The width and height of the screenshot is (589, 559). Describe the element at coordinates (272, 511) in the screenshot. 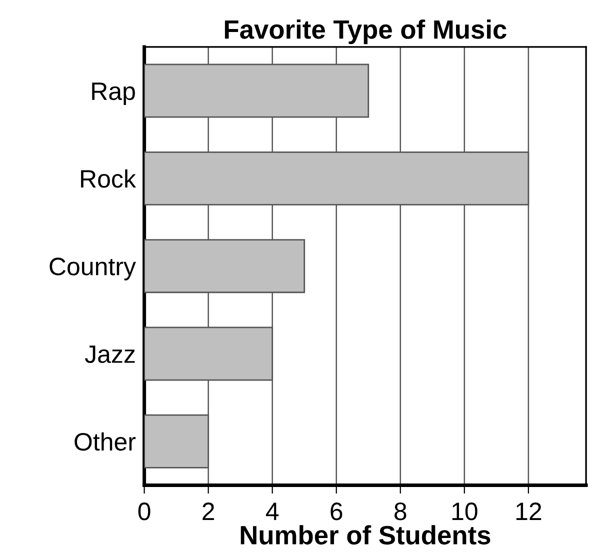

I see `x-tick-label: 4` at that location.